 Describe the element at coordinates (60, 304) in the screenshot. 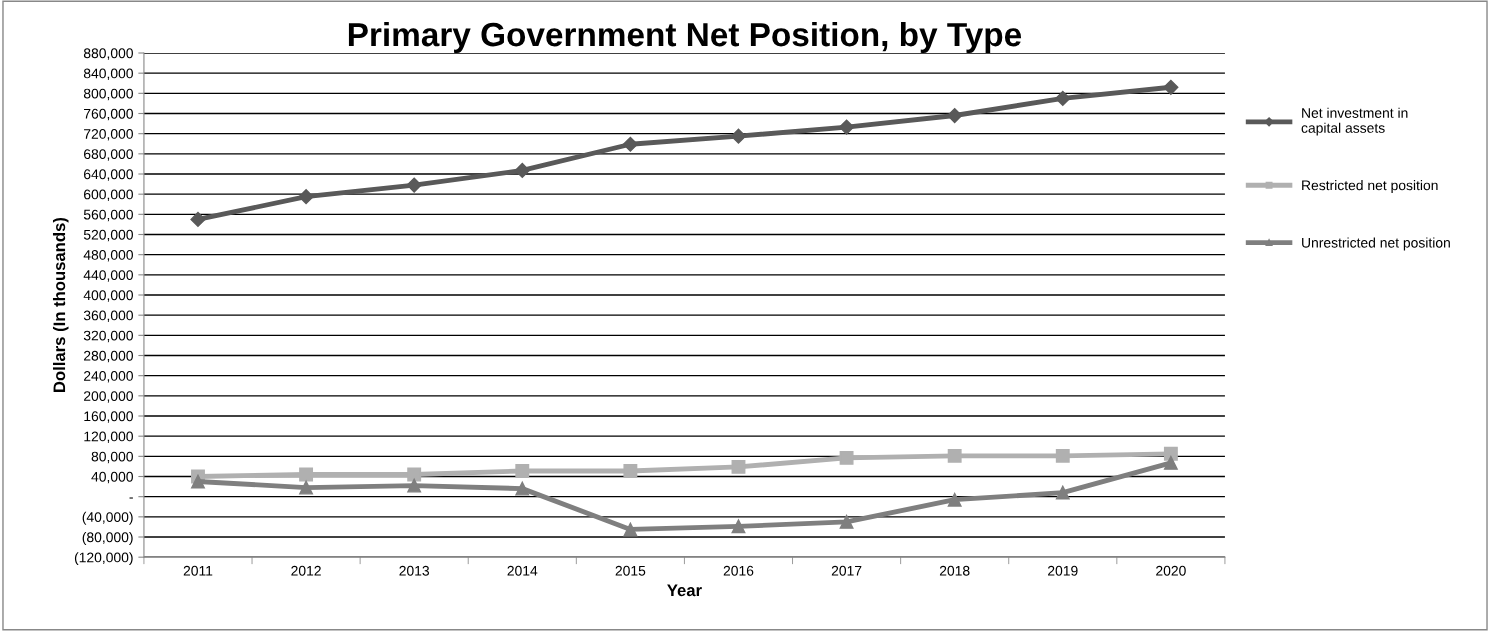

I see `y-axis-title: Dollars (In thousands)` at that location.